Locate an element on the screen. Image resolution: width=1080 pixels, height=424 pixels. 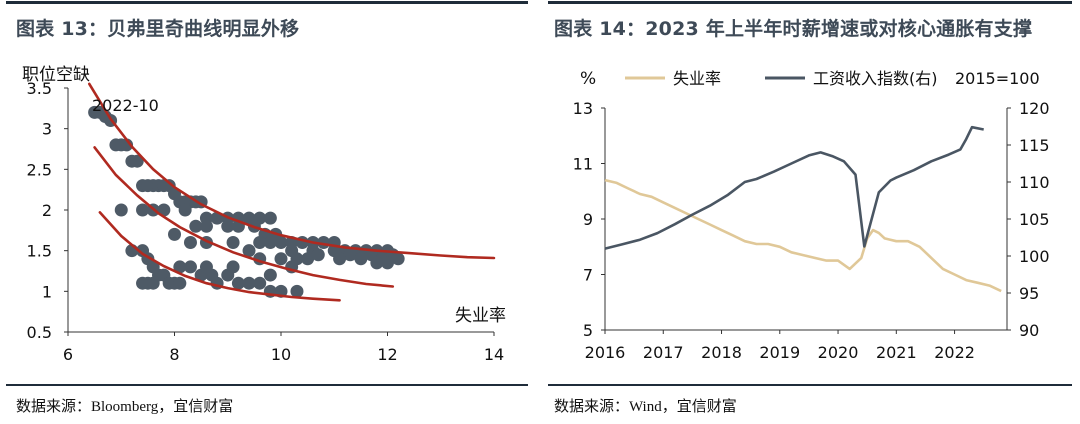
x-tick-label: 2016 is located at coordinates (605, 352).